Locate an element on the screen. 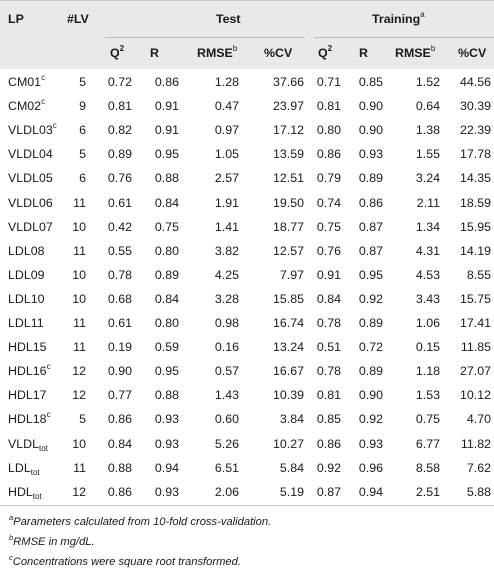 Image resolution: width=494 pixels, height=576 pixels. q2-t-value: 0.84 is located at coordinates (119, 443).